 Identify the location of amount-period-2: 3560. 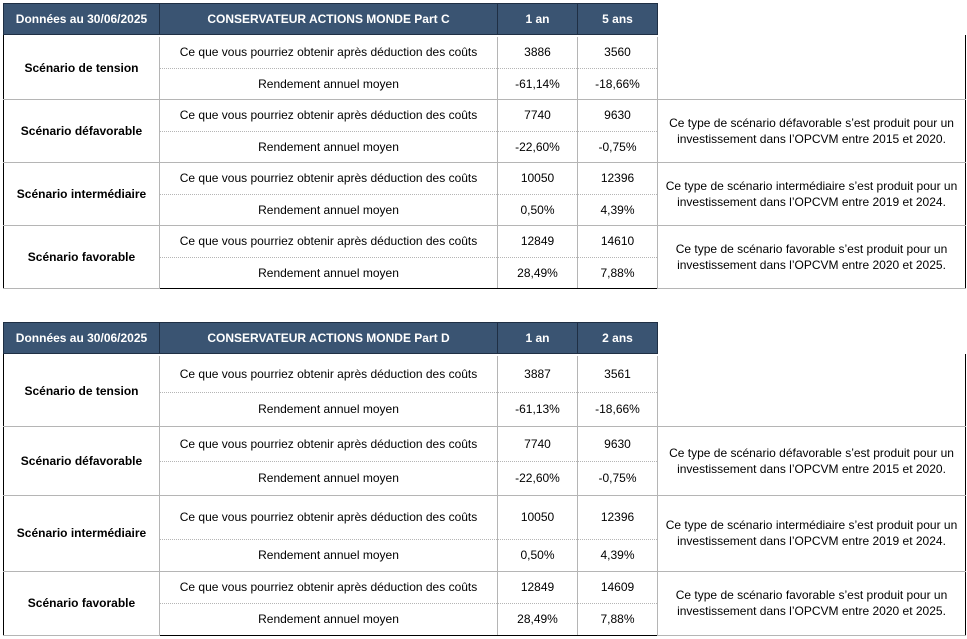
(617, 53).